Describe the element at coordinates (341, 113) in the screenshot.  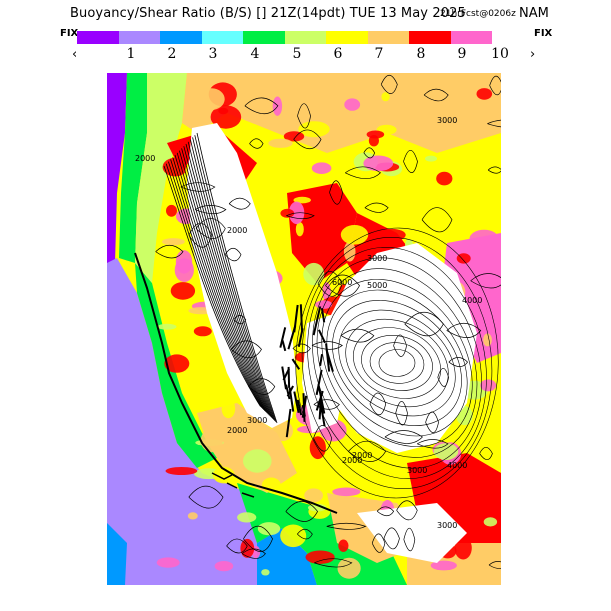
I see `orange-north-band` at that location.